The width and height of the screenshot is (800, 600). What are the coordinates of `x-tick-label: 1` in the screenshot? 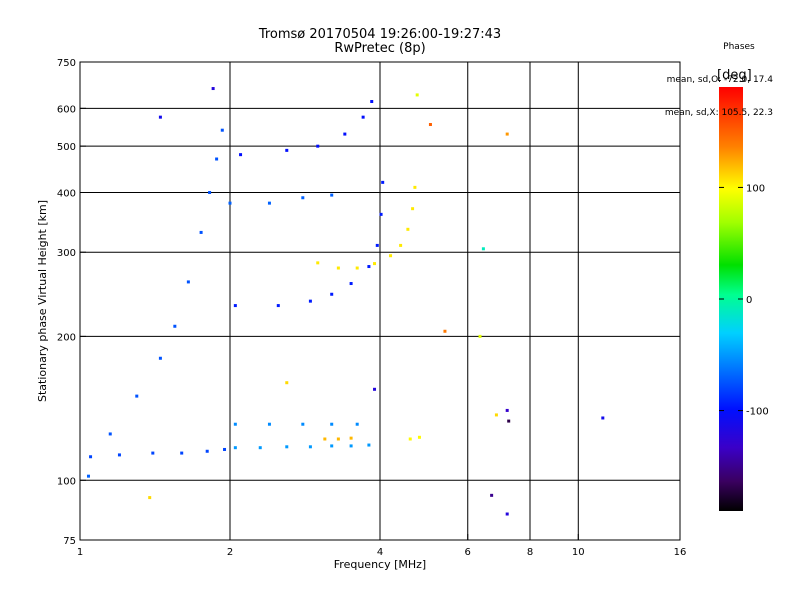 It's located at (80, 552).